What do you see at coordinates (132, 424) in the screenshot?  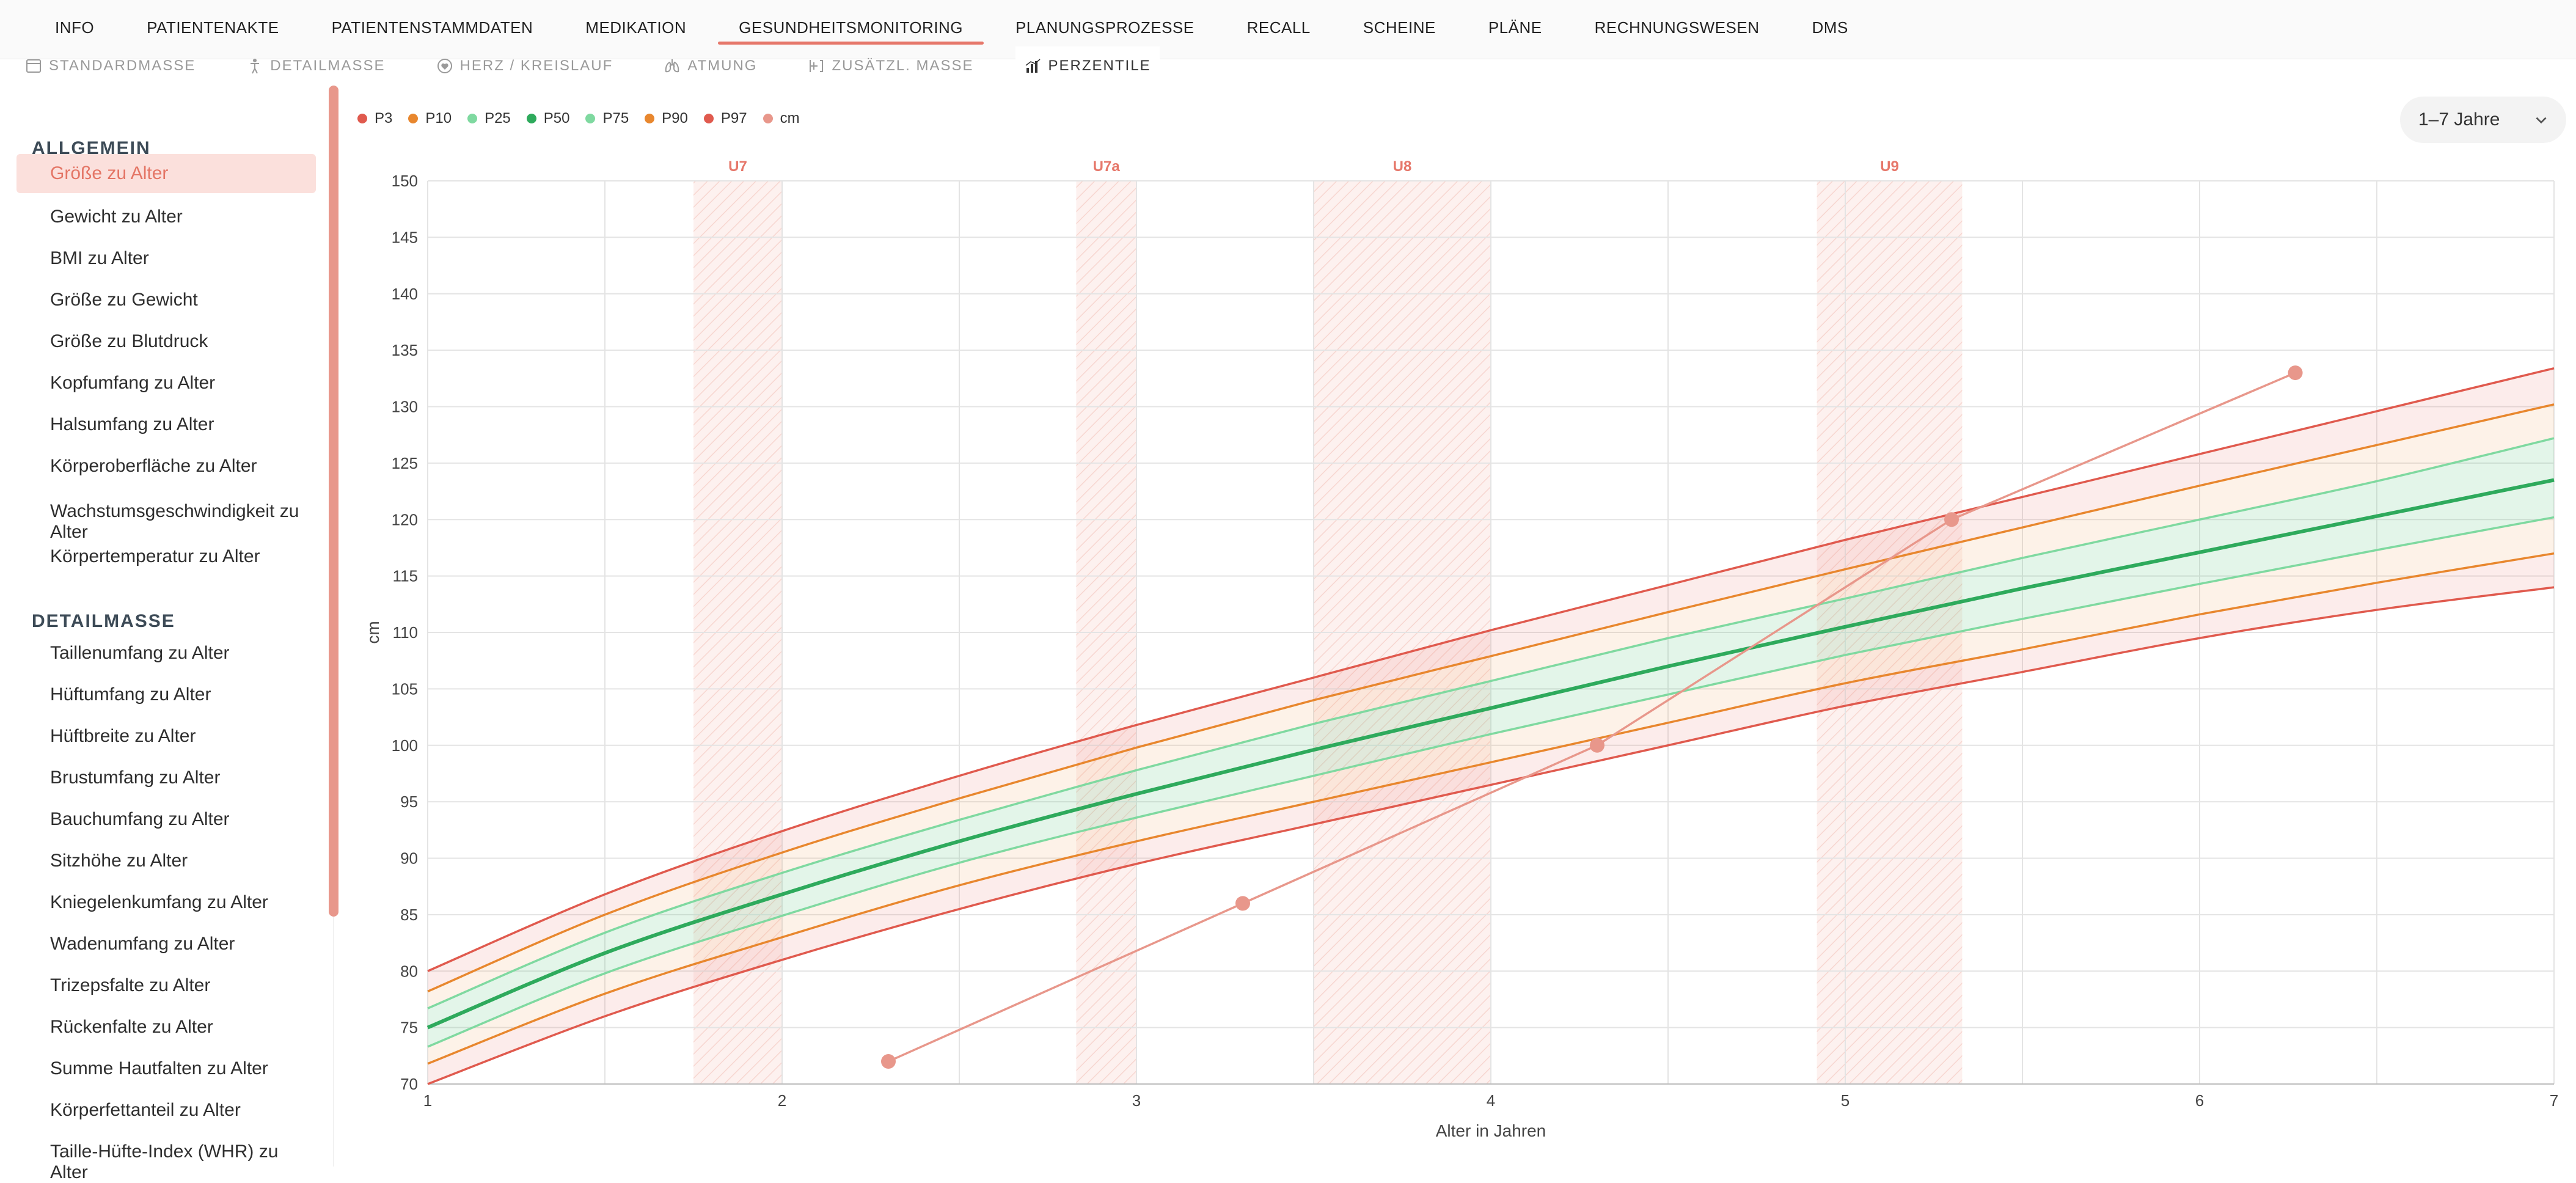 I see `sidebar-item-halsumfang-zu-alter: Halsumfang zu Alter` at bounding box center [132, 424].